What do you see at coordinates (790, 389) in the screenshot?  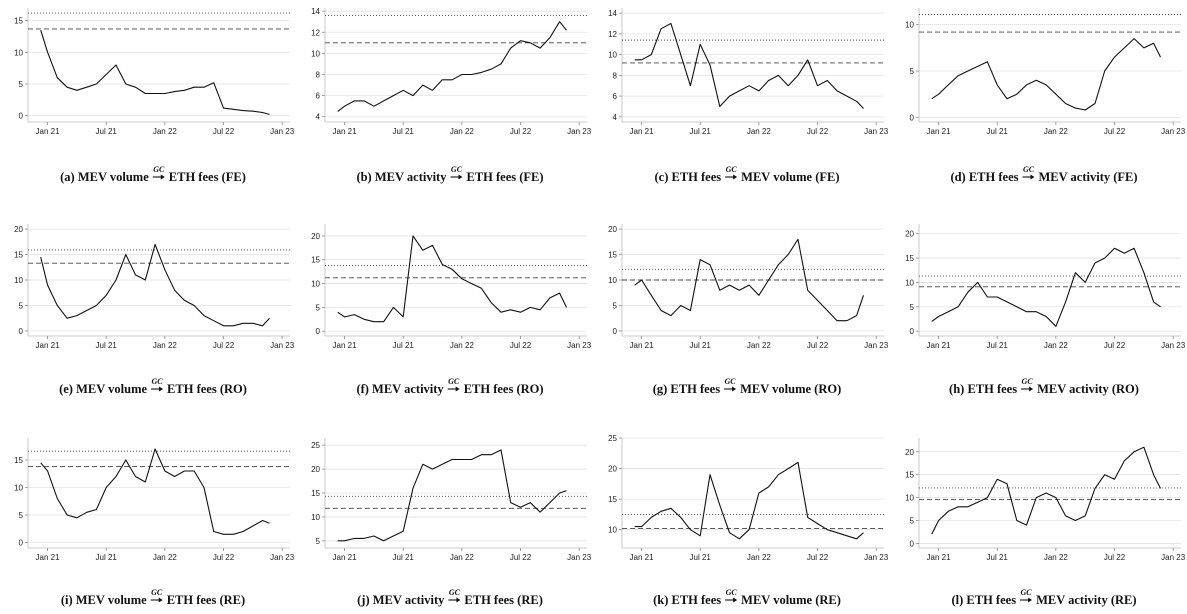 I see `caption-end: MEV volume (RO)` at bounding box center [790, 389].